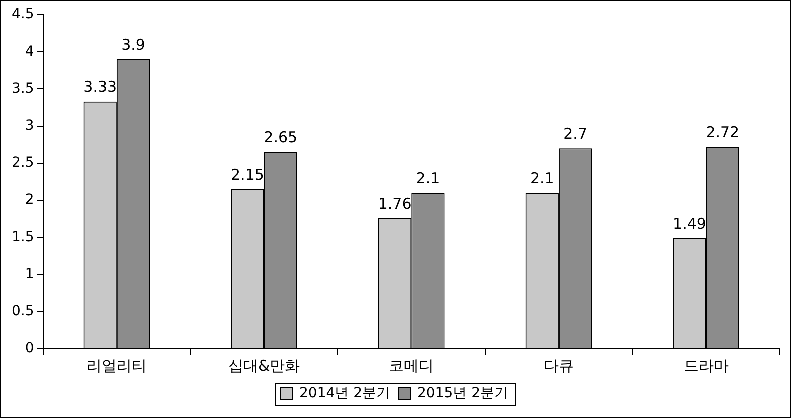  What do you see at coordinates (247, 175) in the screenshot?
I see `data-label: 2.15` at bounding box center [247, 175].